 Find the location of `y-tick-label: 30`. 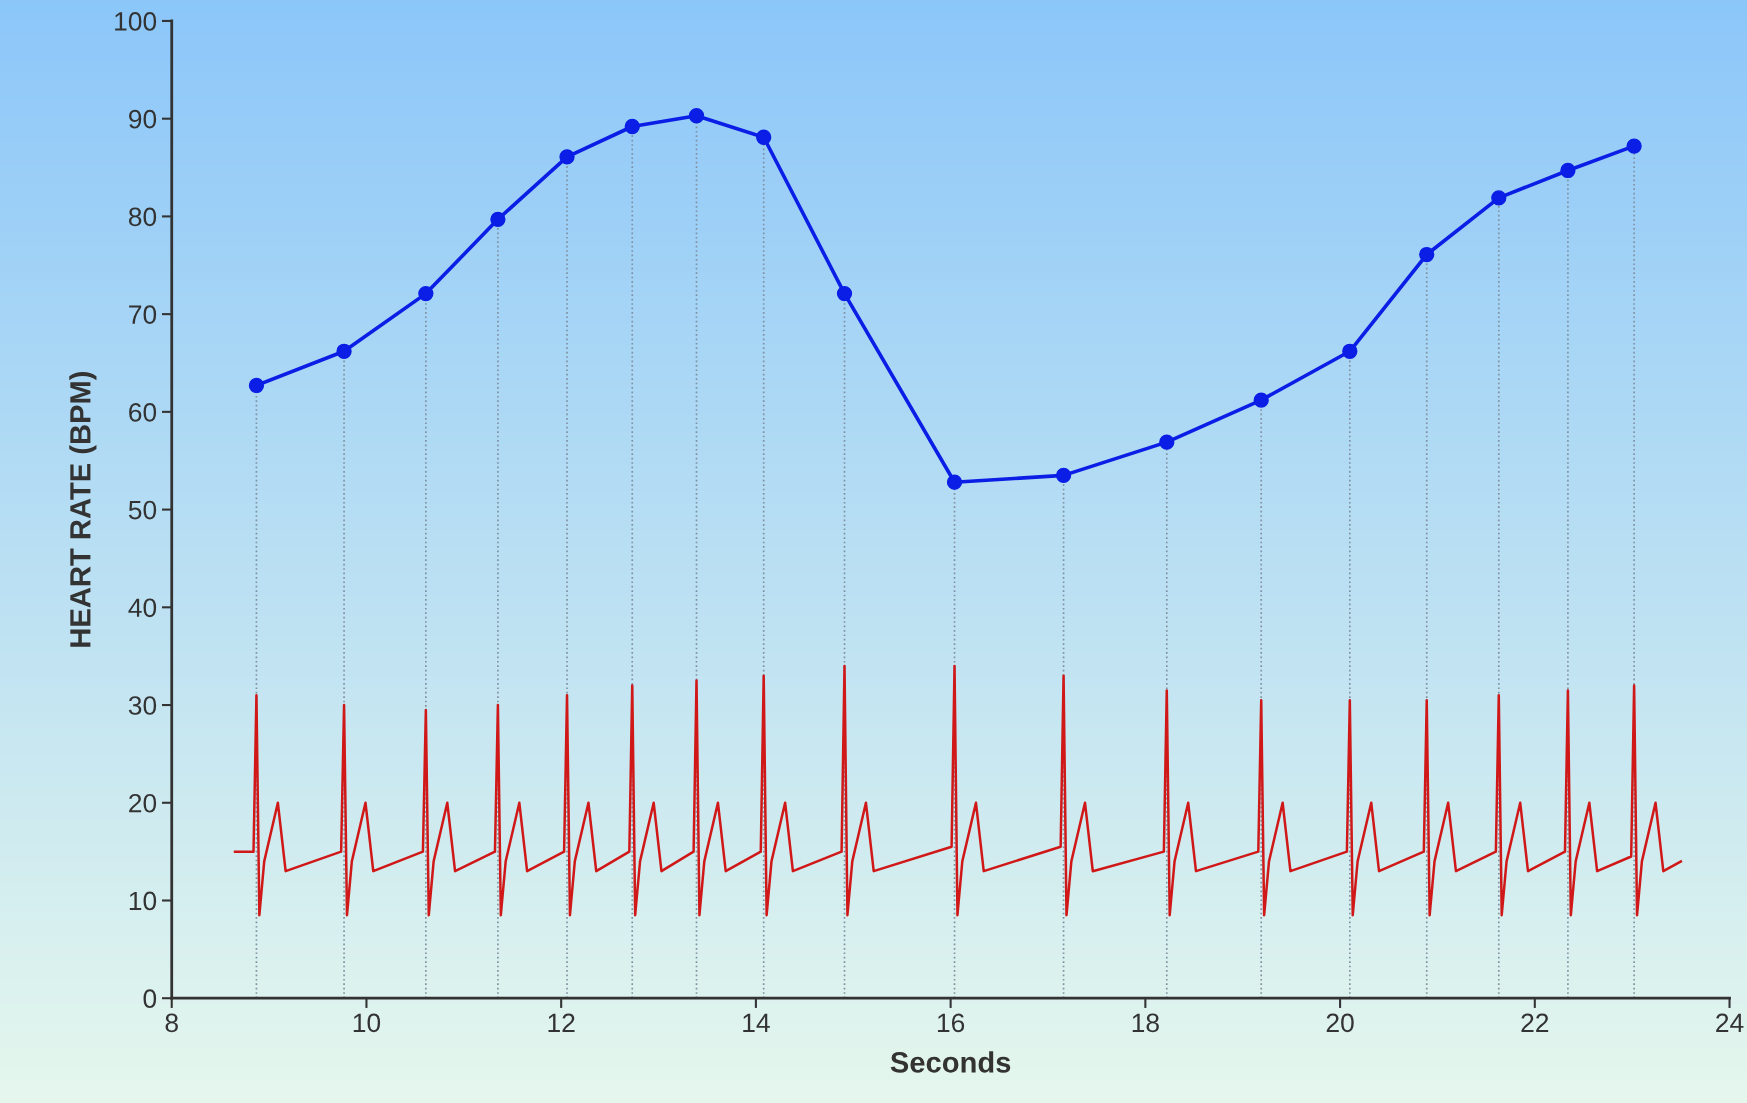

y-tick-label: 30 is located at coordinates (142, 705).